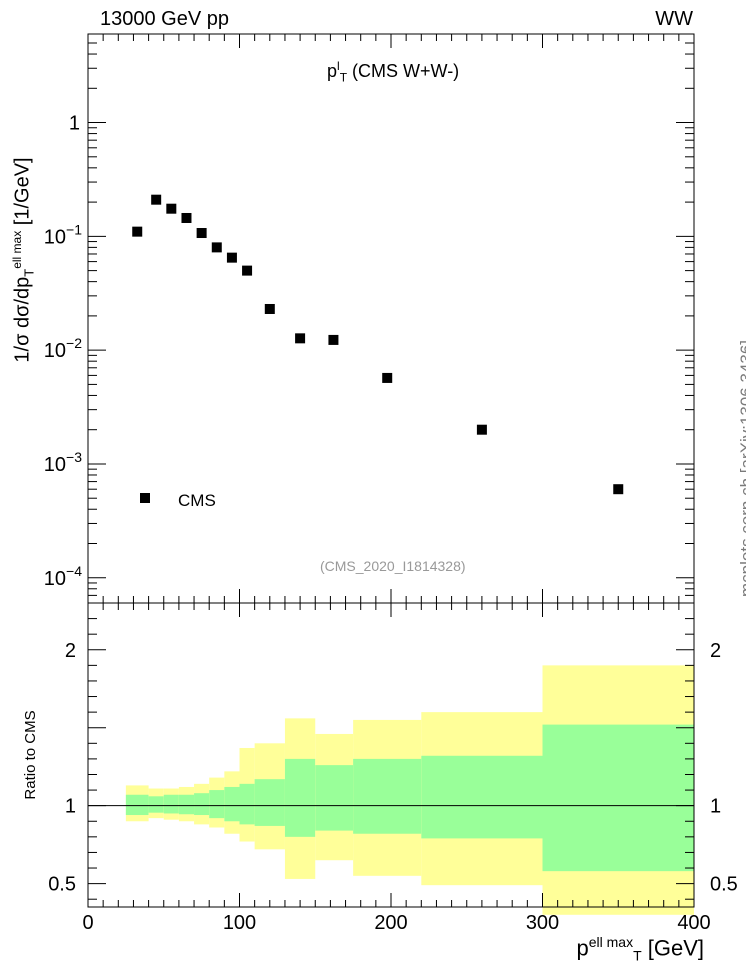 The width and height of the screenshot is (746, 972). Describe the element at coordinates (390, 923) in the screenshot. I see `x-tick-label-200: 200` at that location.